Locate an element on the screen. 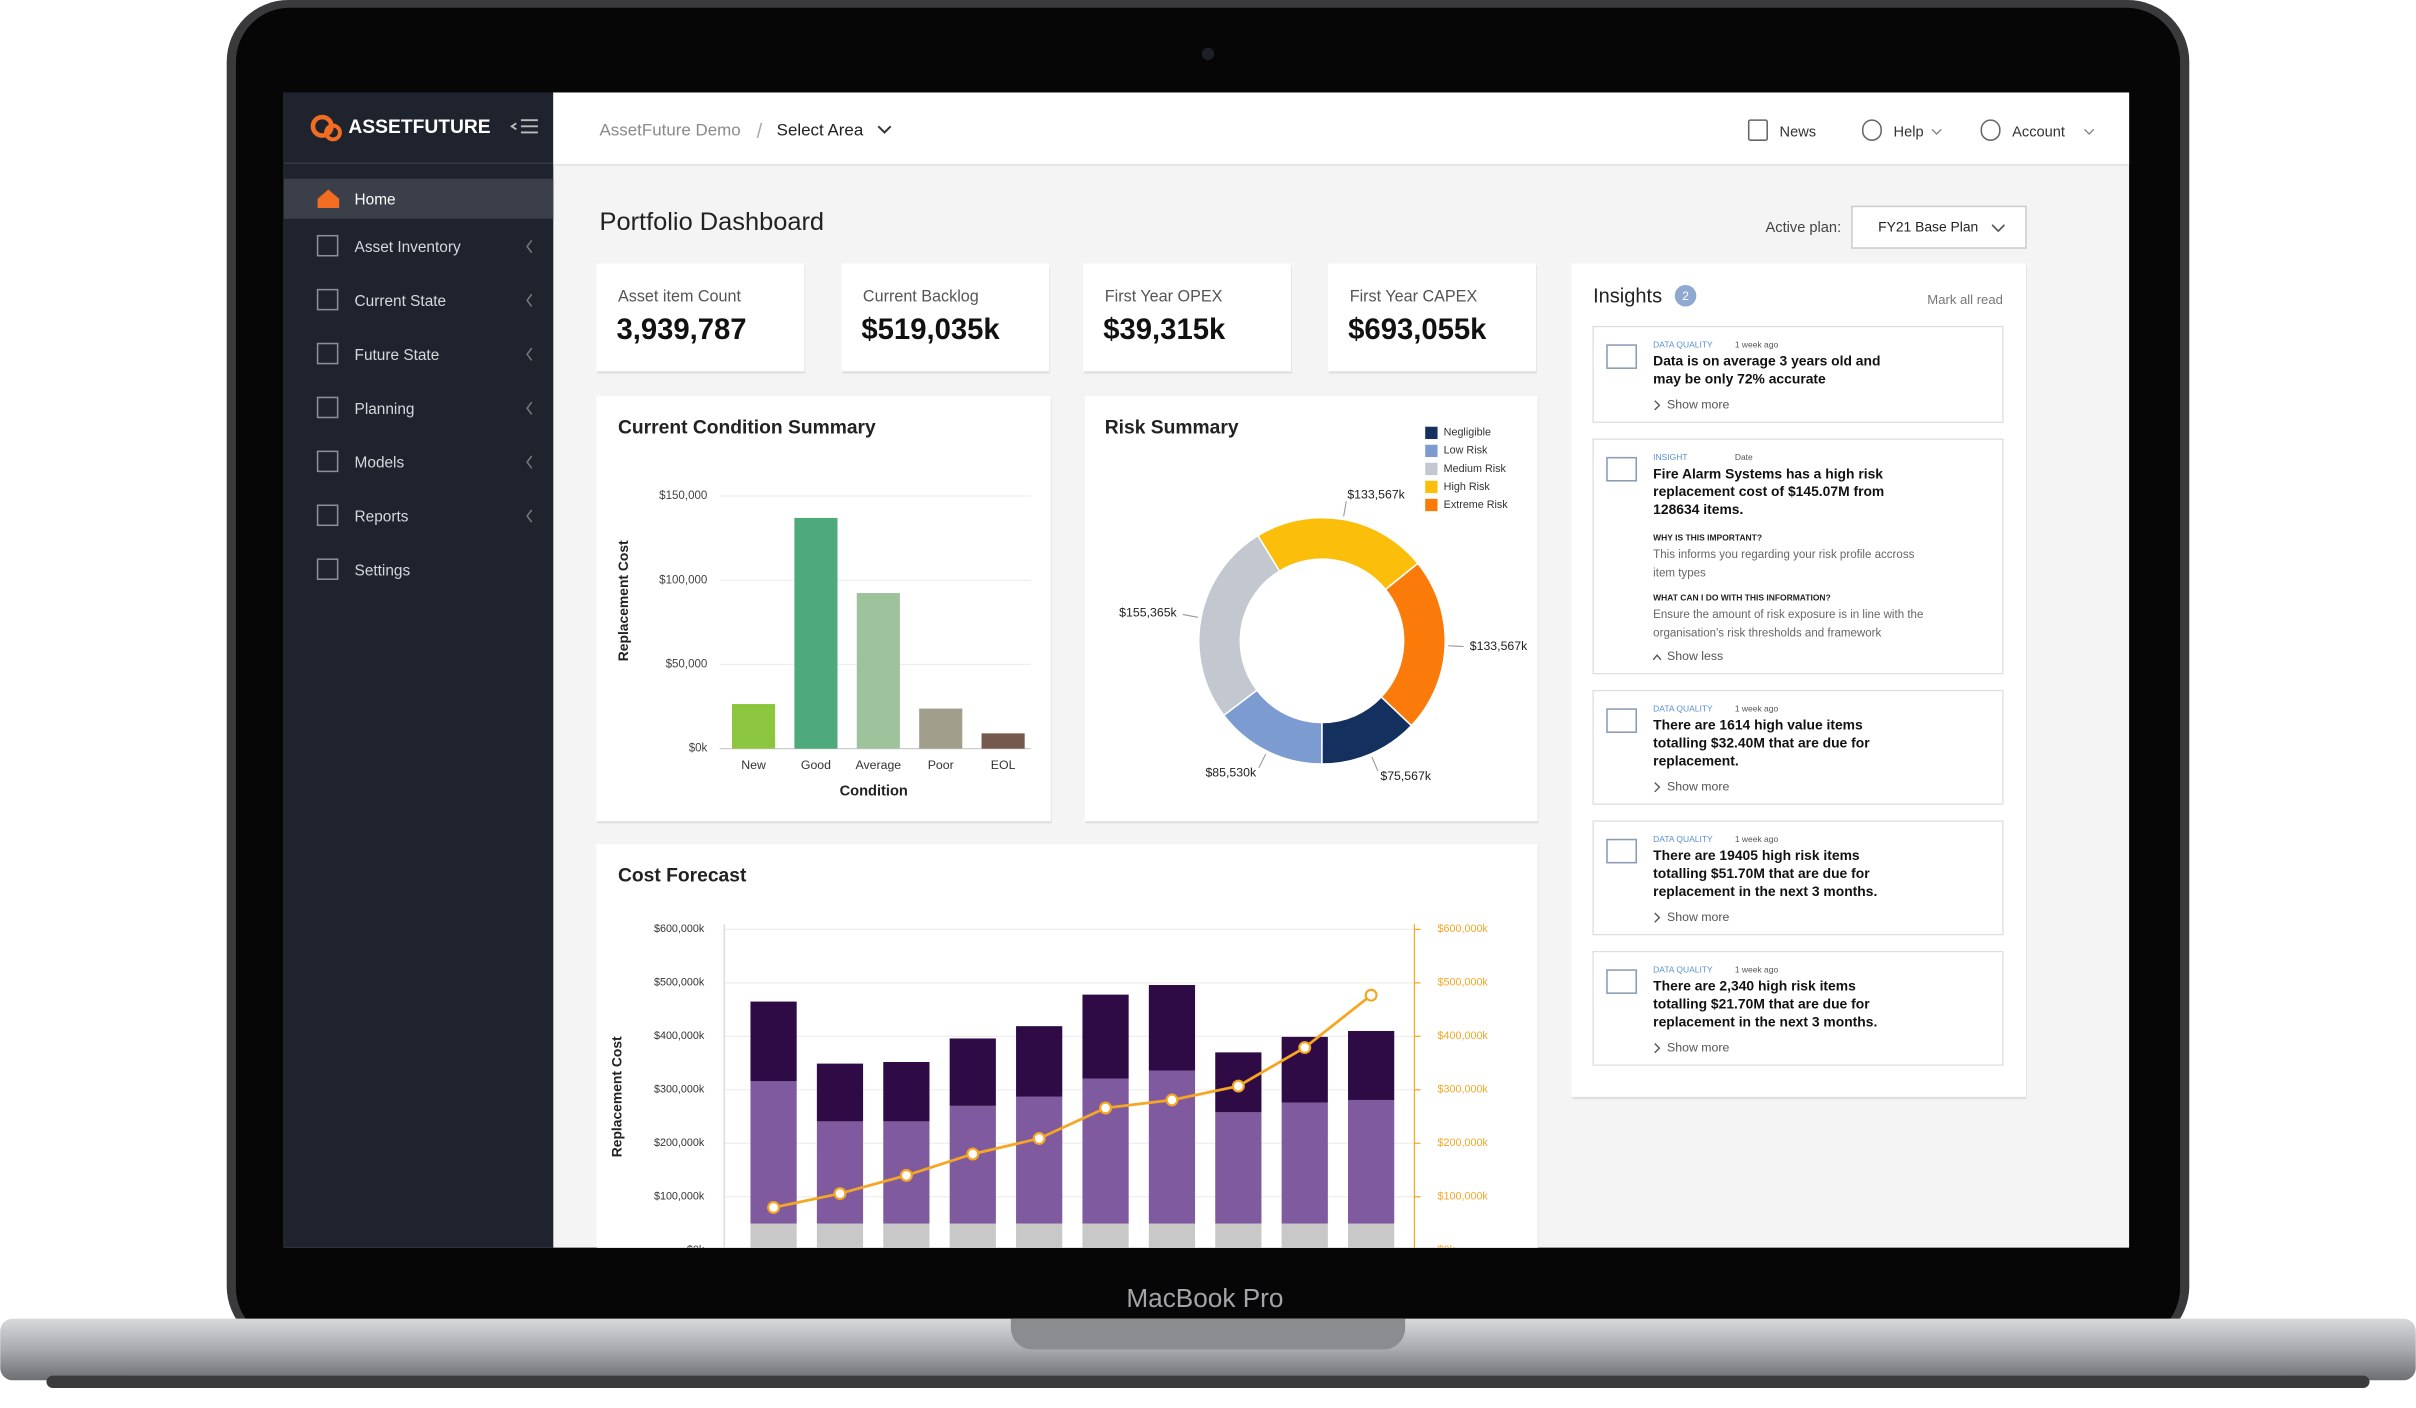  y2-tick-label: $300,000k is located at coordinates (1463, 1090).